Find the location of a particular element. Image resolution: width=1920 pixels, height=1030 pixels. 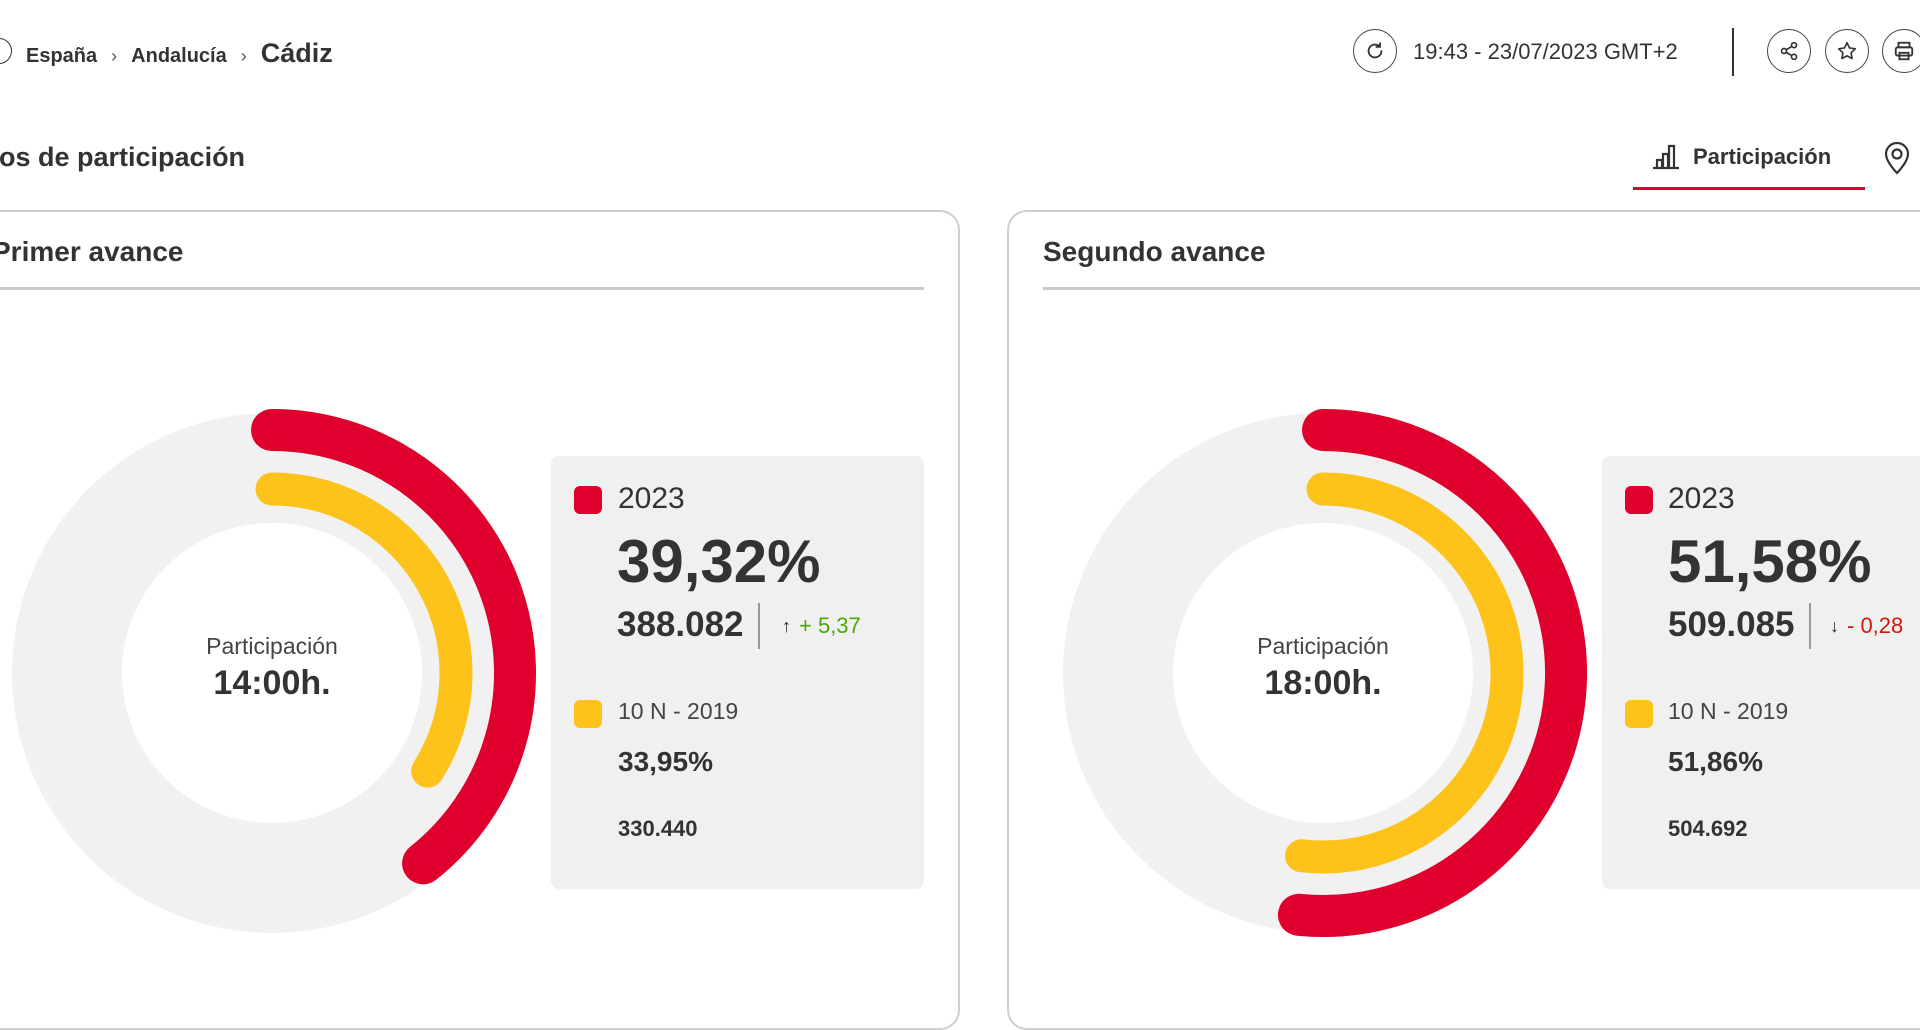

turnout-delta: ↑ + 5,37 is located at coordinates (821, 626).